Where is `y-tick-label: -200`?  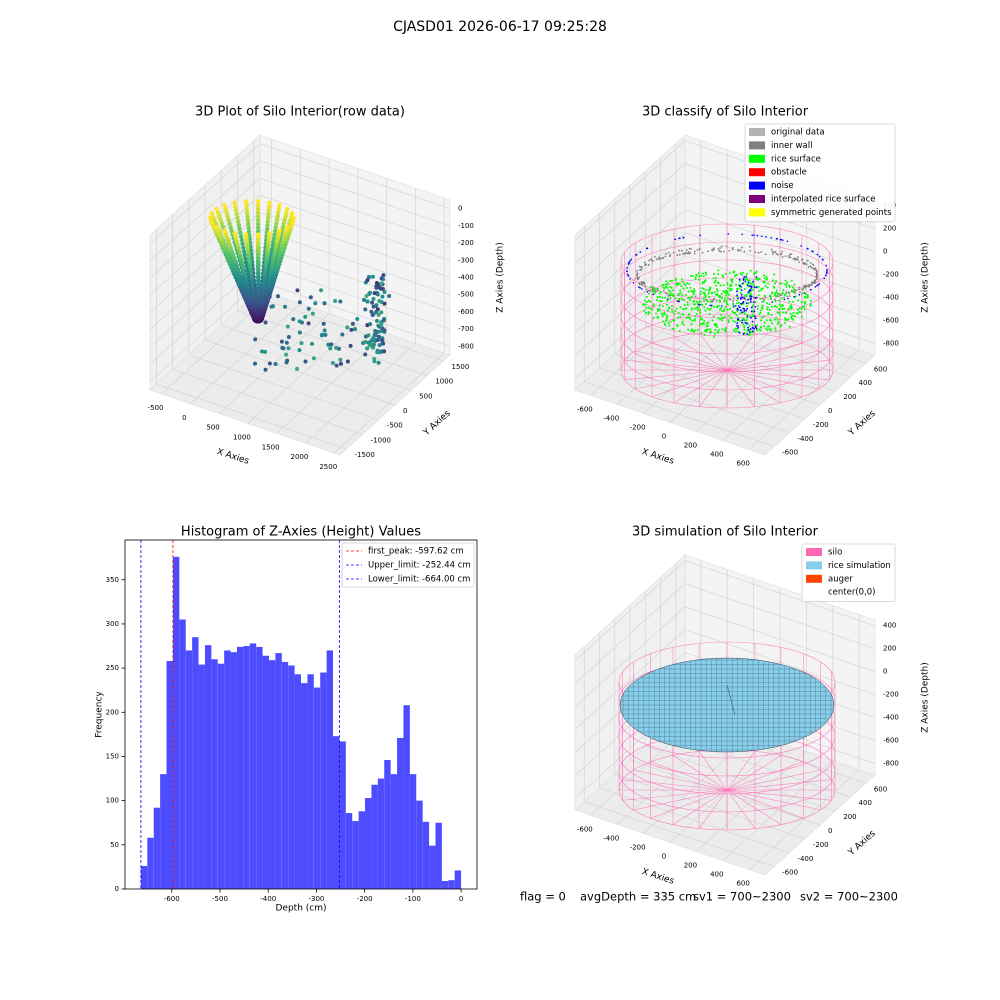
y-tick-label: -200 is located at coordinates (821, 425).